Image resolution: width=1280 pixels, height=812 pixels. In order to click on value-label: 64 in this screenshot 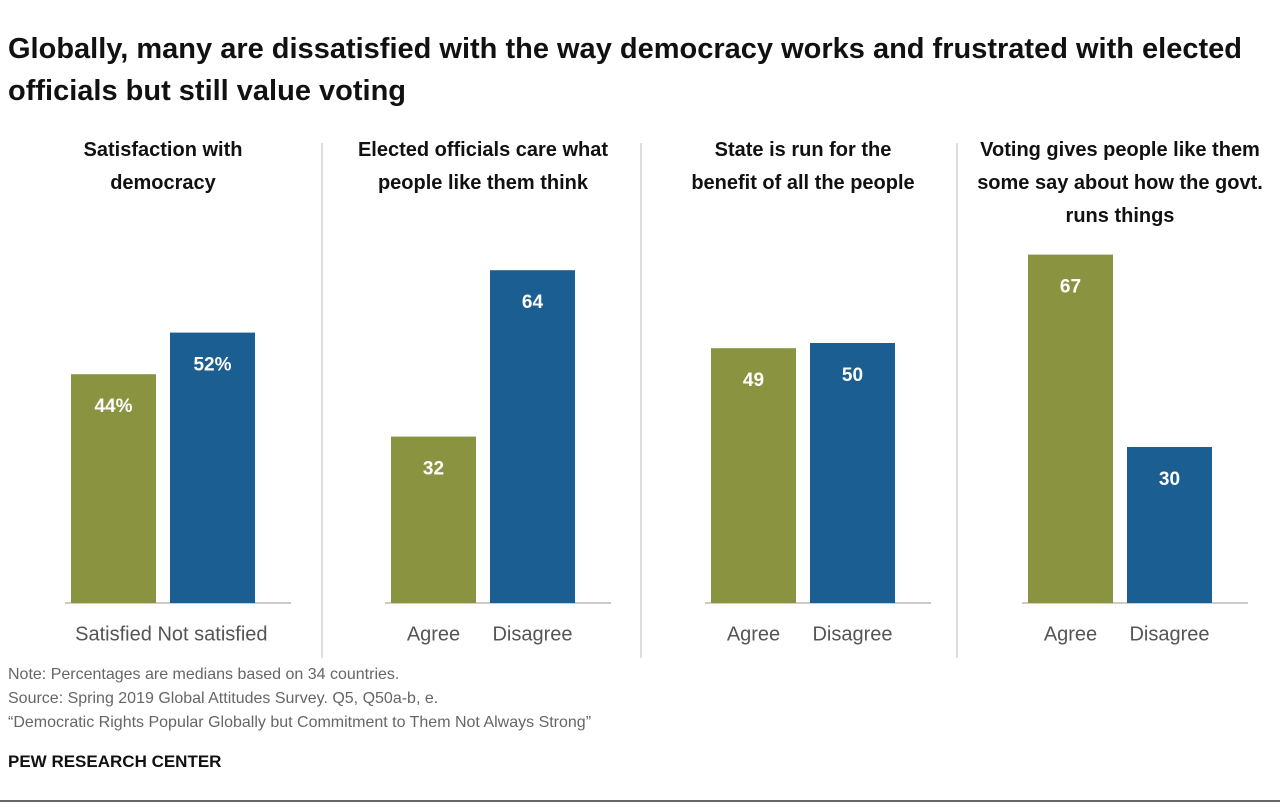, I will do `click(533, 302)`.